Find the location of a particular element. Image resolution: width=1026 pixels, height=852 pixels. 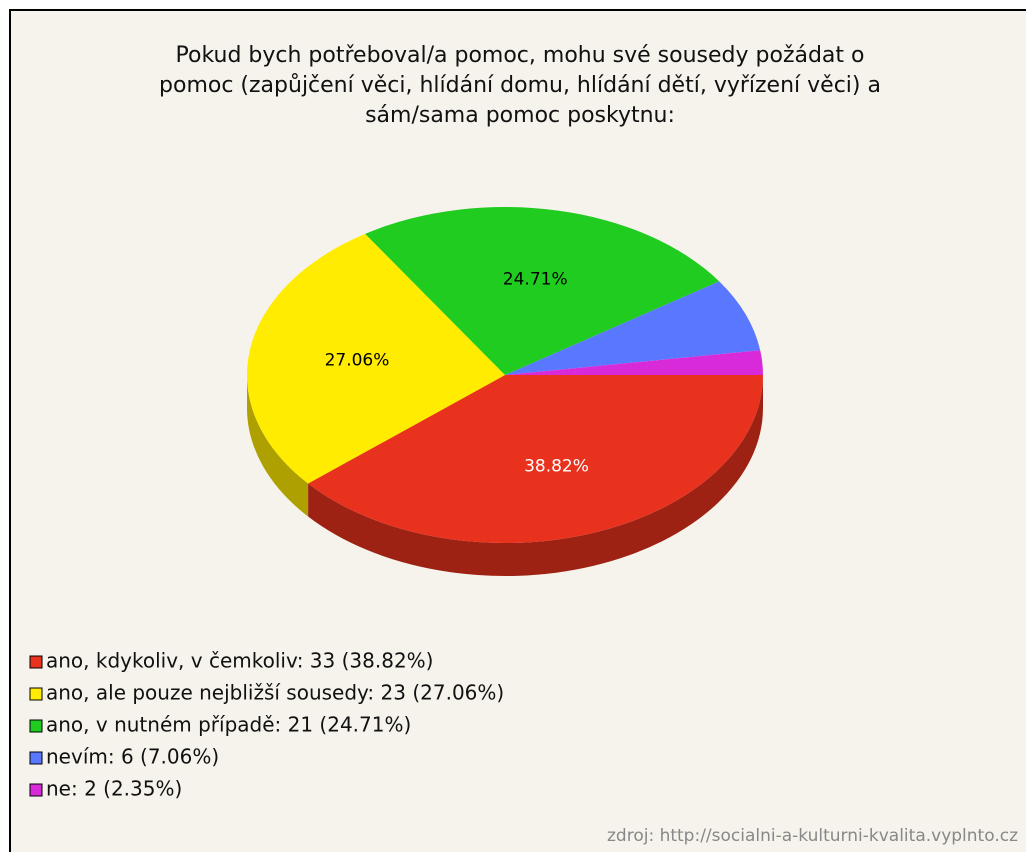

slice-label: 27.06% is located at coordinates (357, 361).